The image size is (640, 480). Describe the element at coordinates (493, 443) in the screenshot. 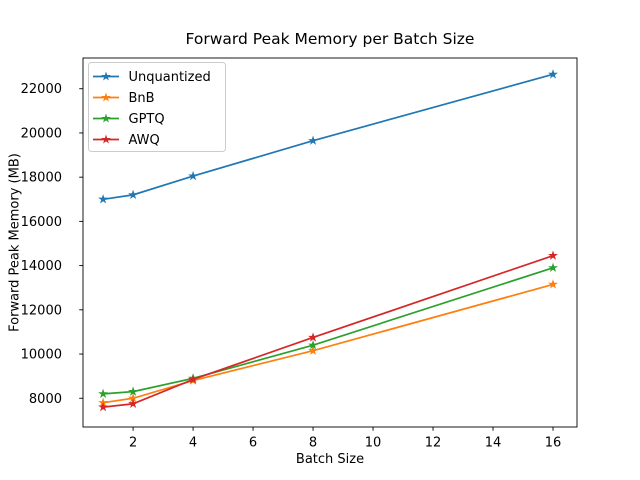

I see `x-tick-label: 14` at that location.